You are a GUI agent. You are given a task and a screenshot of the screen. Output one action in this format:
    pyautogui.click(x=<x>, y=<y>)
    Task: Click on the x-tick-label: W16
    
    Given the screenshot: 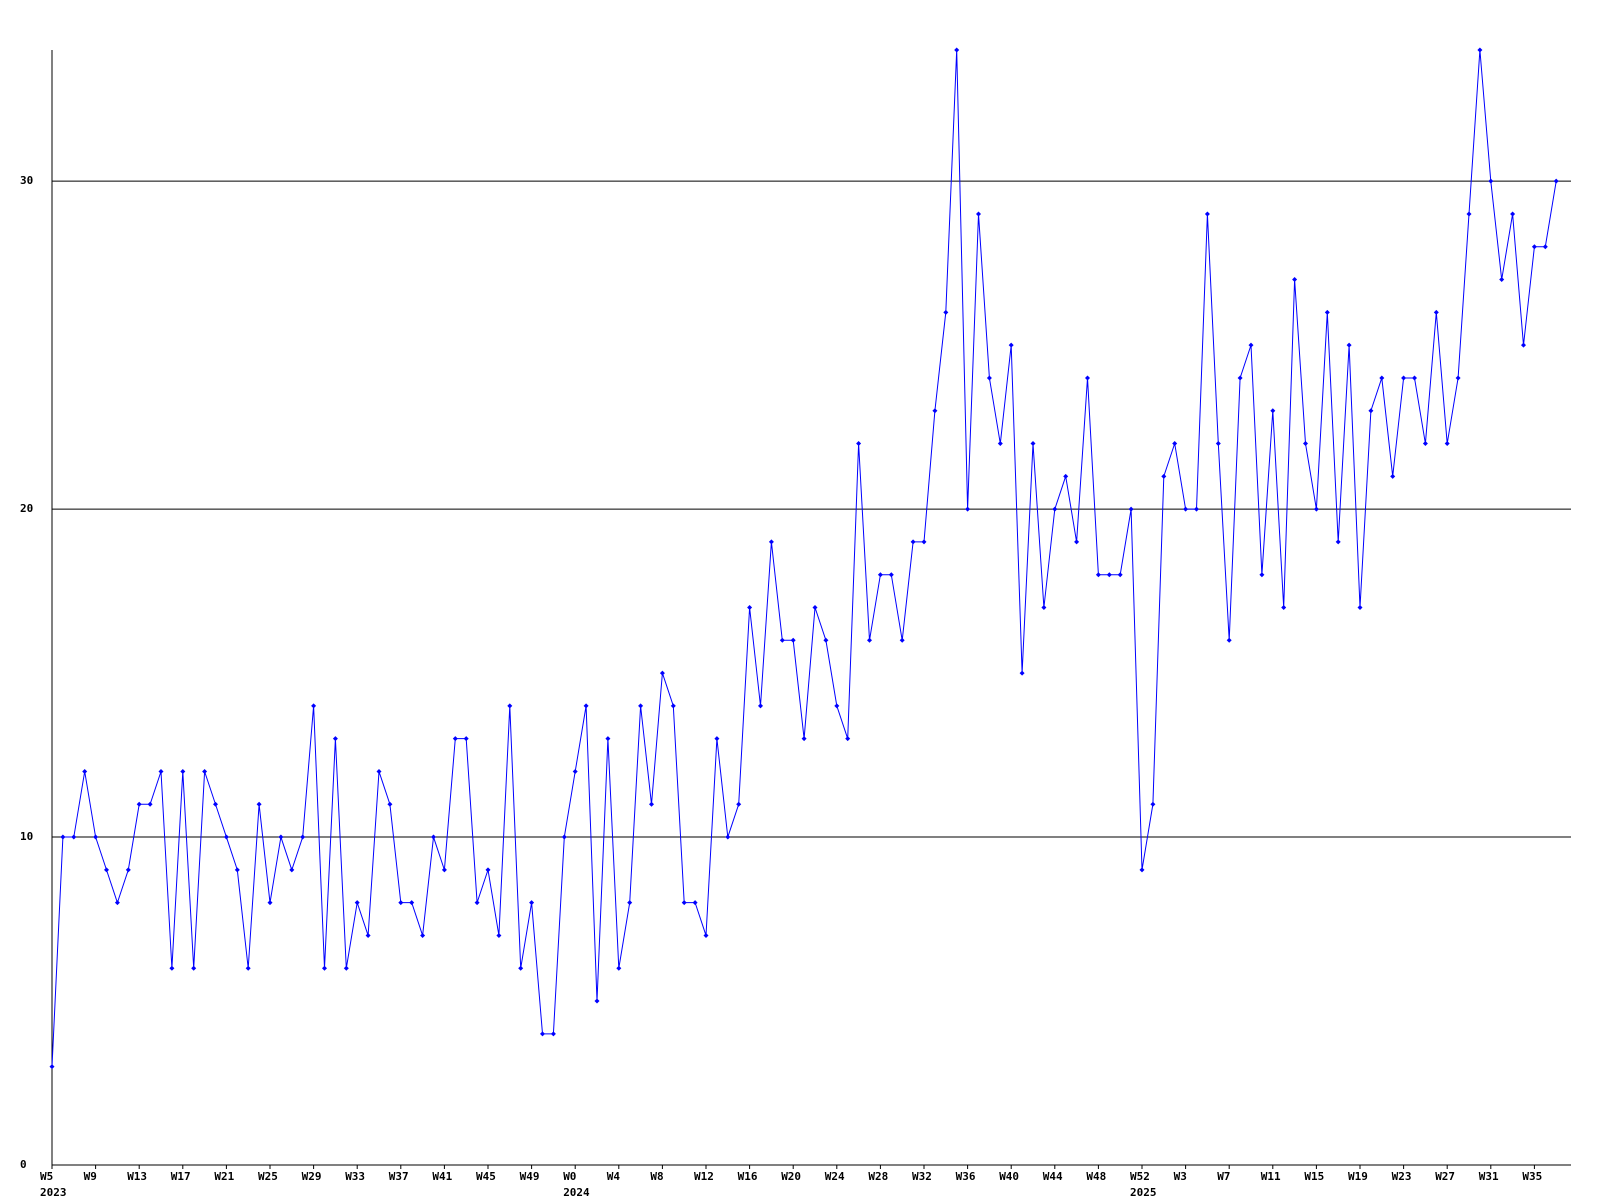 What is the action you would take?
    pyautogui.click(x=748, y=1176)
    